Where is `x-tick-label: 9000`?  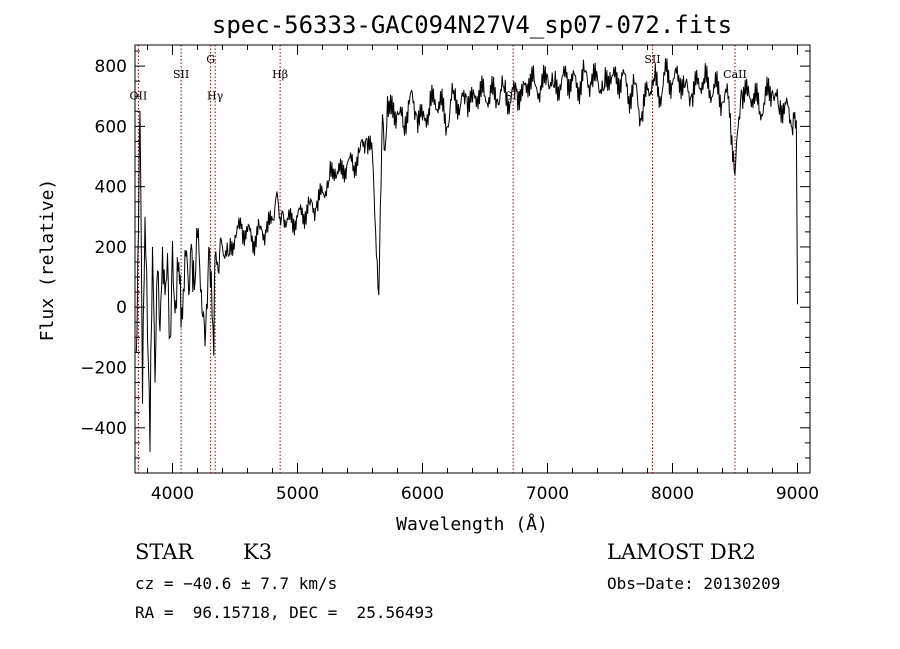
x-tick-label: 9000 is located at coordinates (797, 494).